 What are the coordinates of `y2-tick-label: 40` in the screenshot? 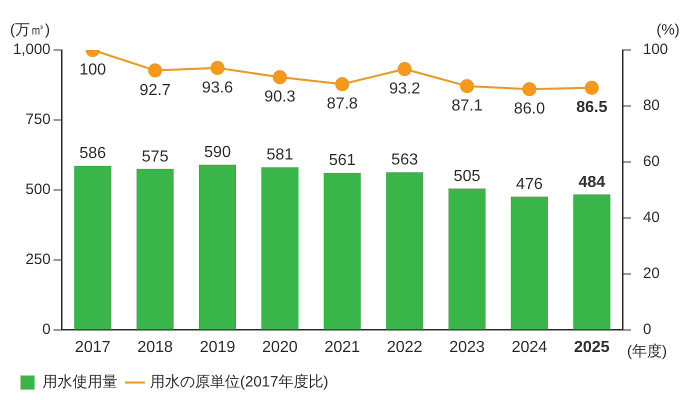 It's located at (651, 217).